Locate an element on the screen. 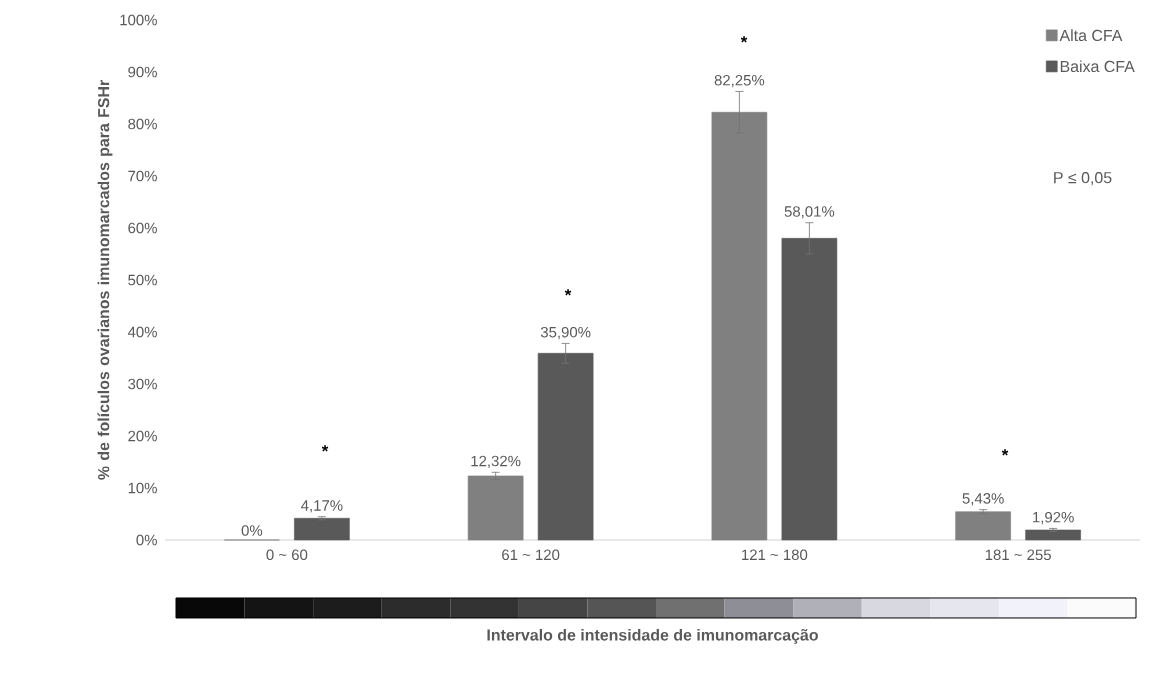  data-label: 82,25% is located at coordinates (739, 81).